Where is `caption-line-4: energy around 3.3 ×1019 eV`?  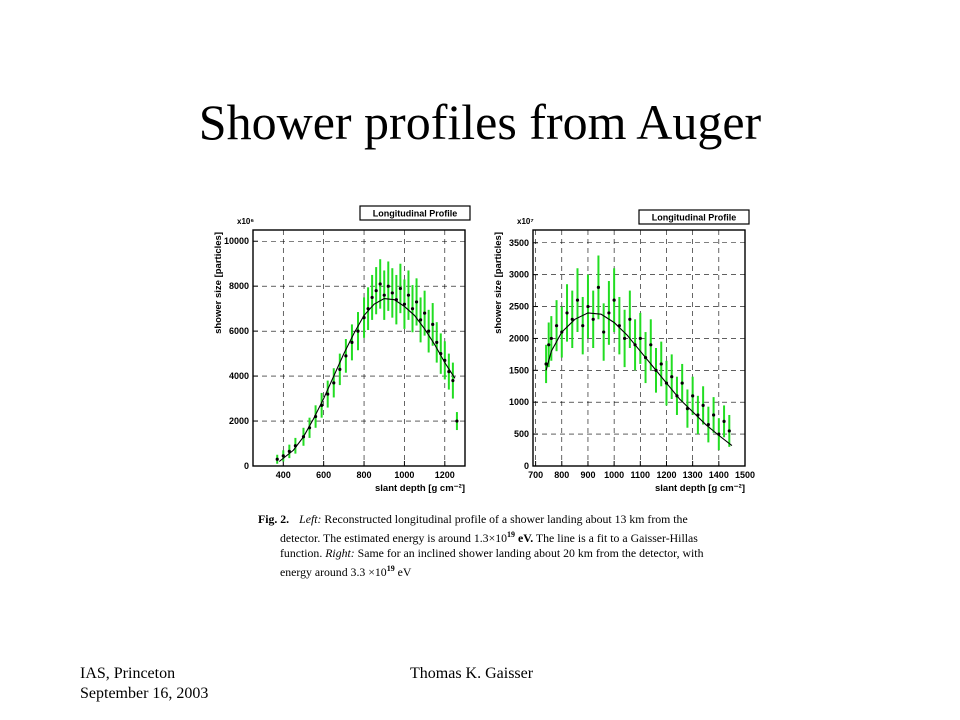
caption-line-4: energy around 3.3 ×1019 eV is located at coordinates (510, 570).